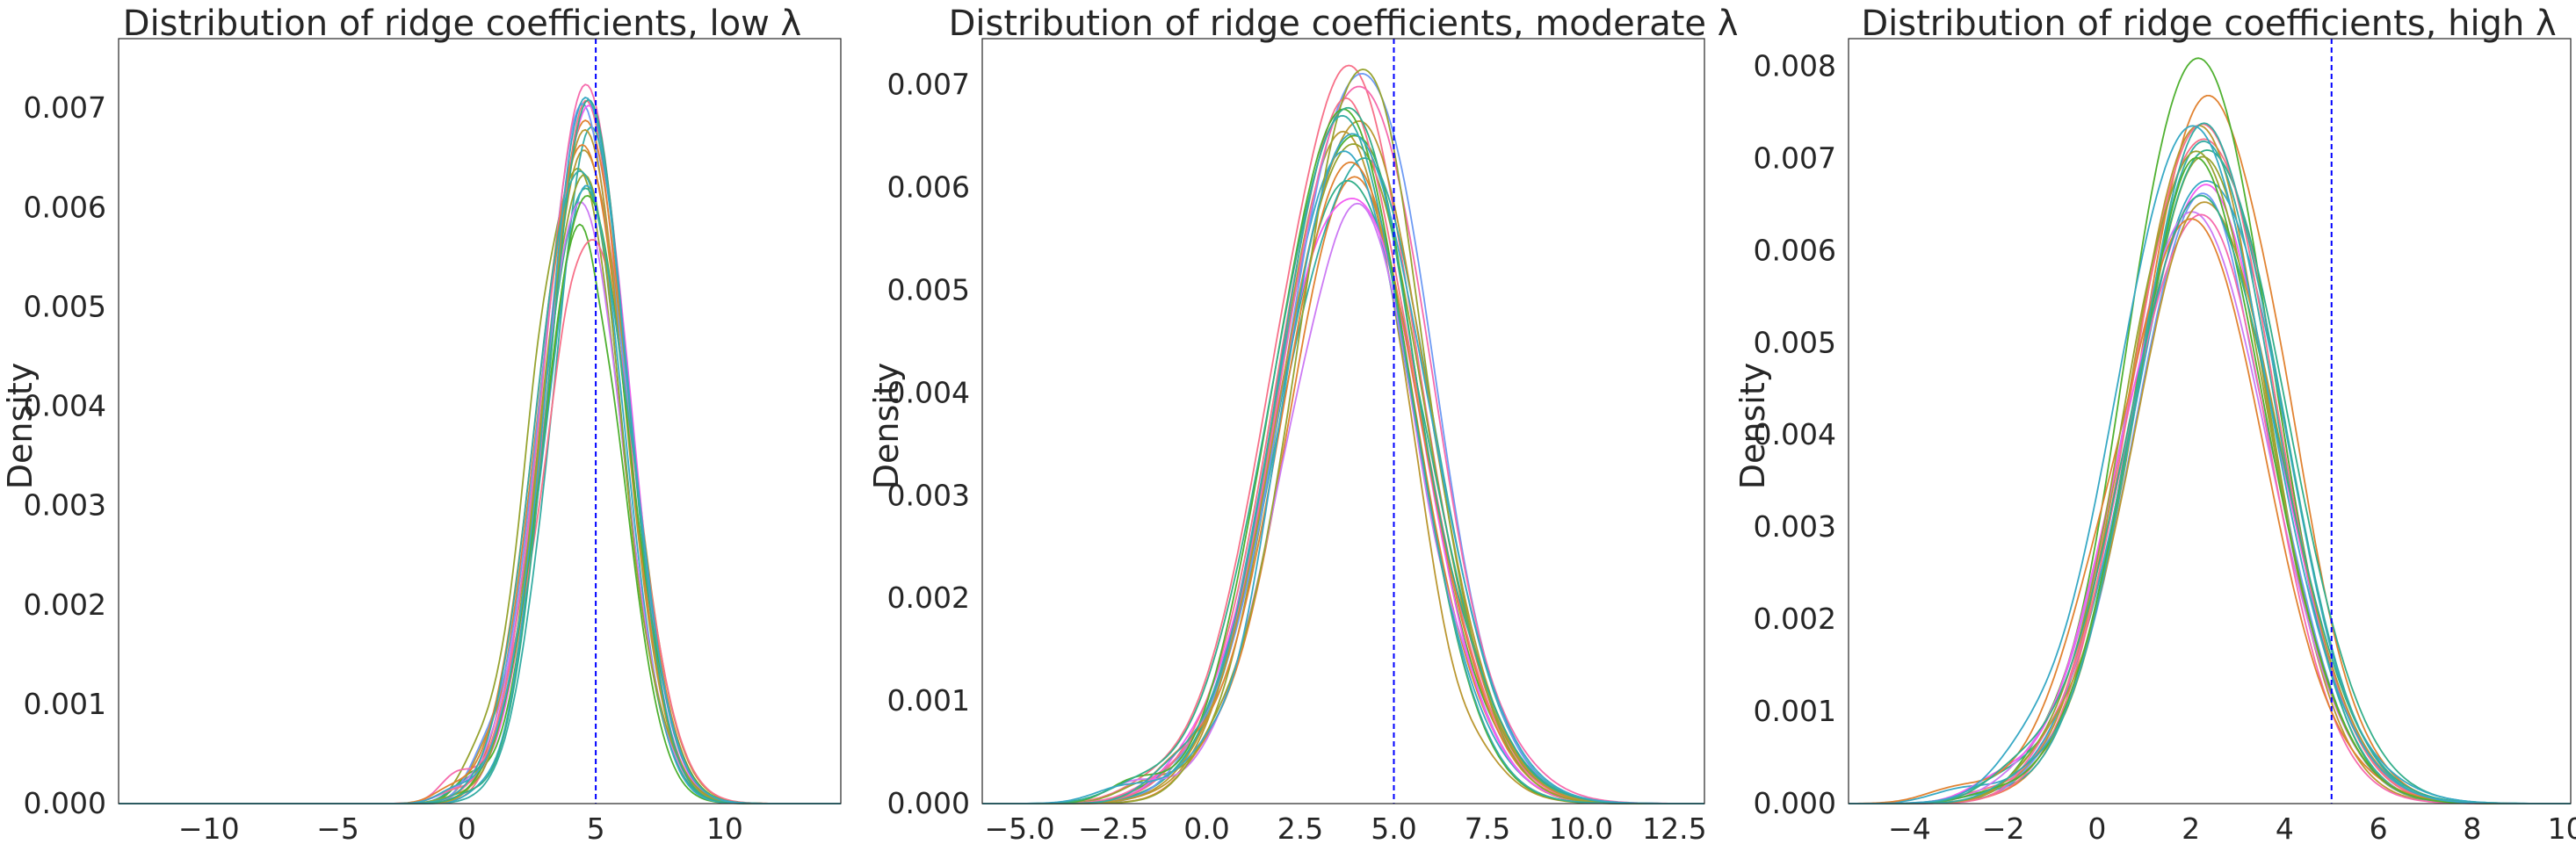 The image size is (2576, 844). What do you see at coordinates (2379, 828) in the screenshot?
I see `x-tick-label: 6` at bounding box center [2379, 828].